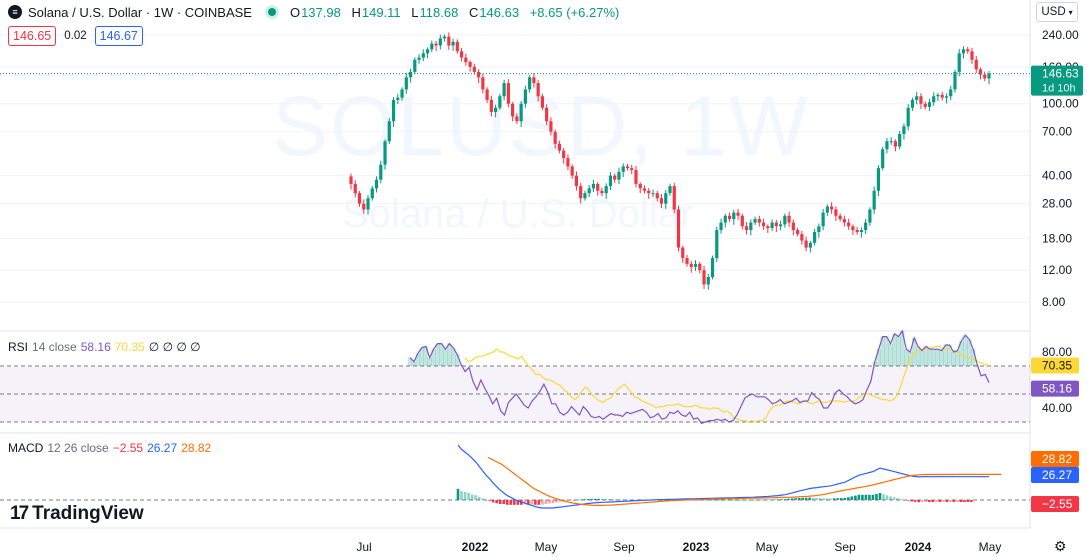 The width and height of the screenshot is (1087, 557). Describe the element at coordinates (32, 36) in the screenshot. I see `sell-price-button: 146.65` at that location.